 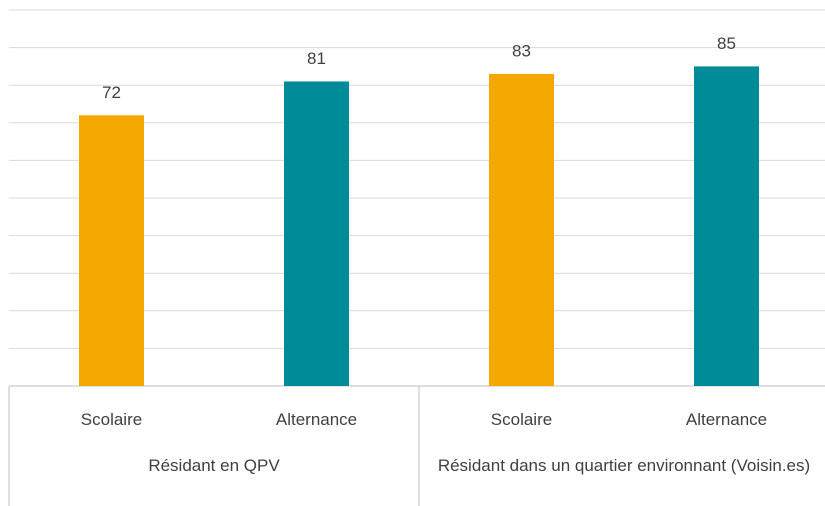 I want to click on data-label: 85, so click(x=726, y=43).